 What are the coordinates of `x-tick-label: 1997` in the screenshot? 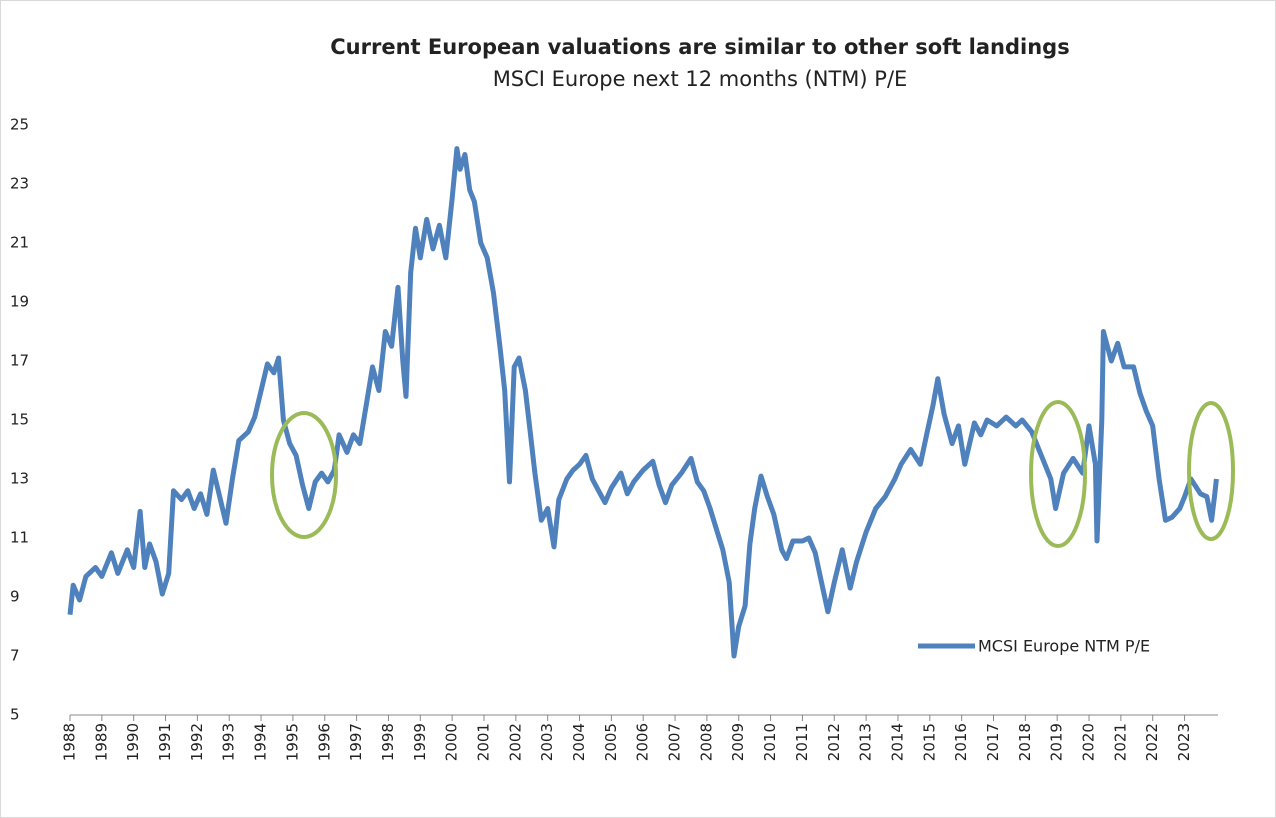 It's located at (356, 742).